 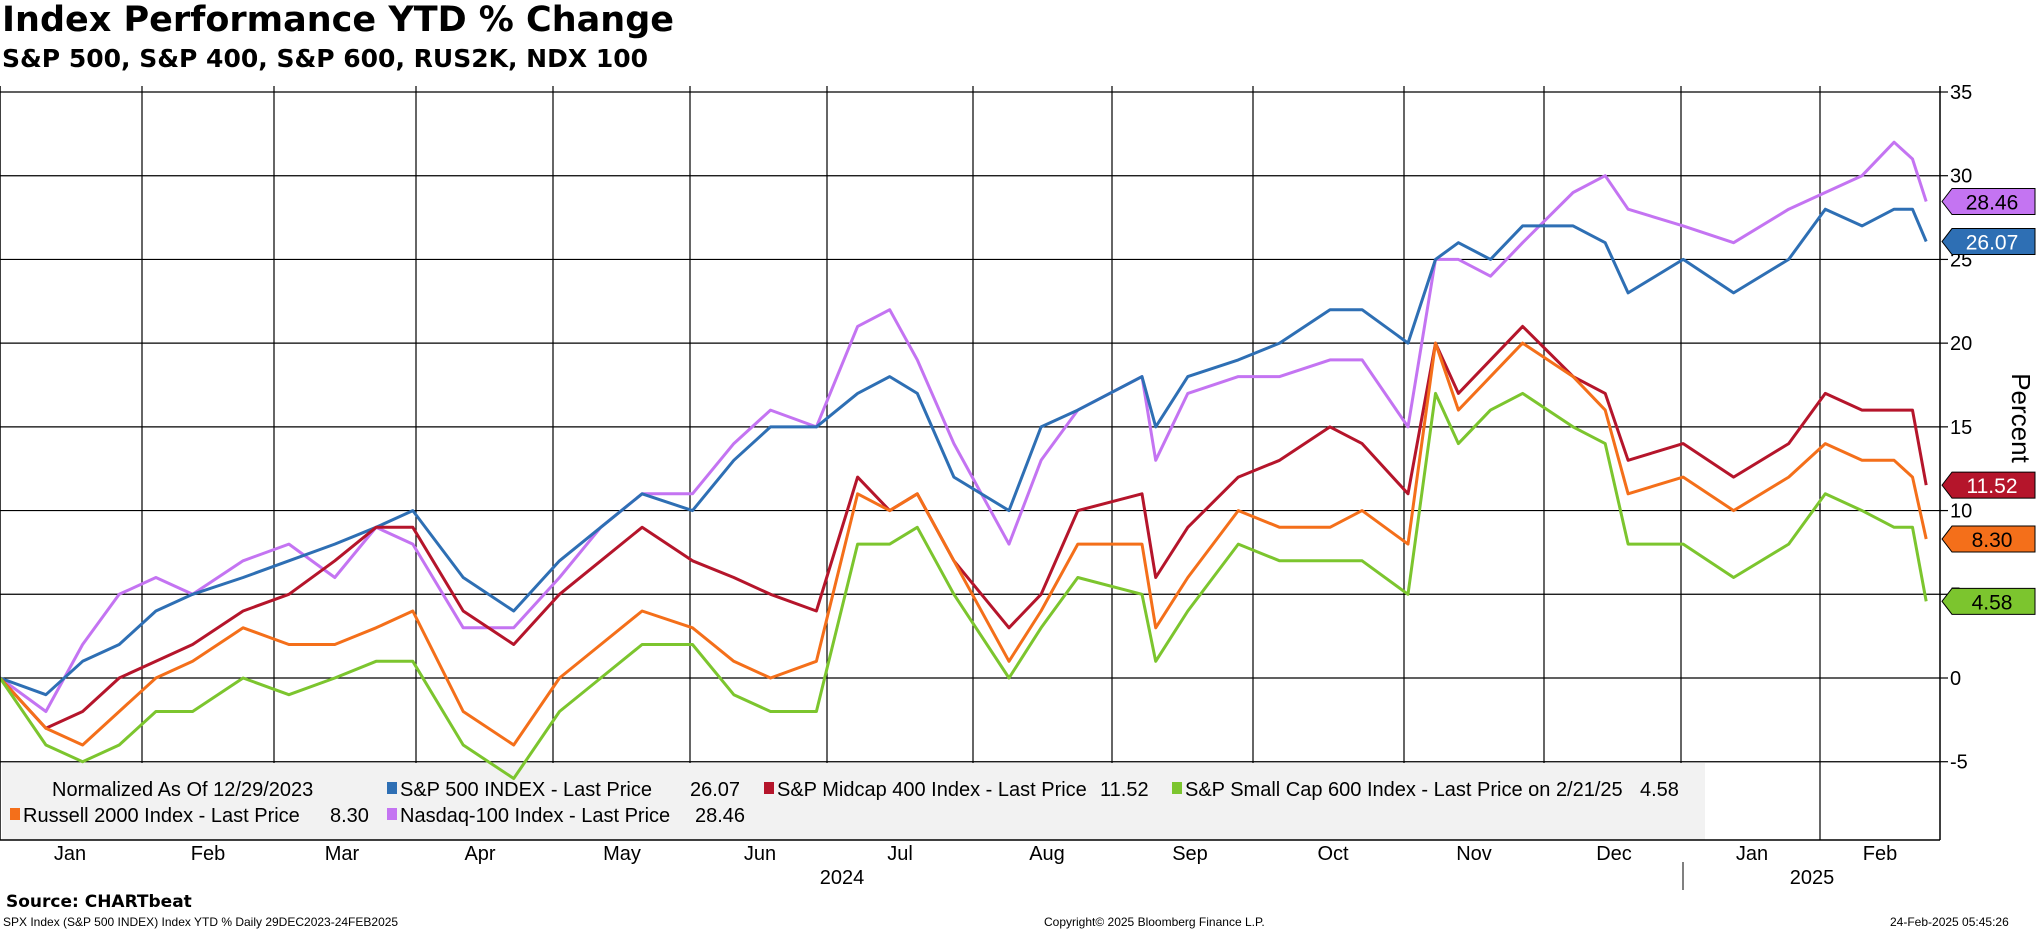 What do you see at coordinates (1614, 854) in the screenshot?
I see `x-tick-label: Dec` at bounding box center [1614, 854].